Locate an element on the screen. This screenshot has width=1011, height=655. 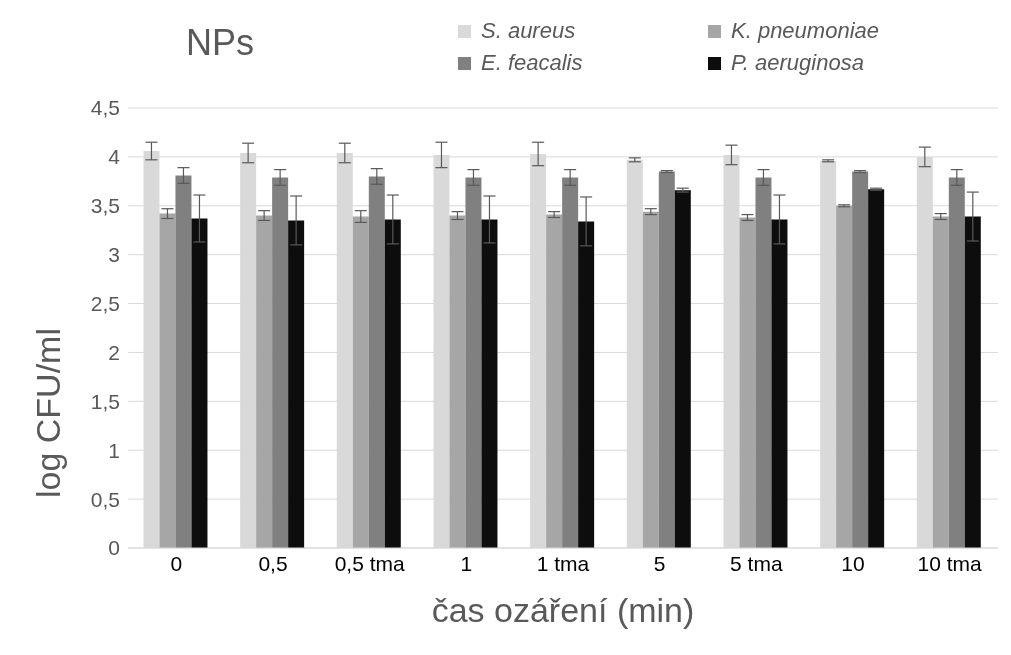
y-axis-title: log CFU/ml is located at coordinates (48, 413).